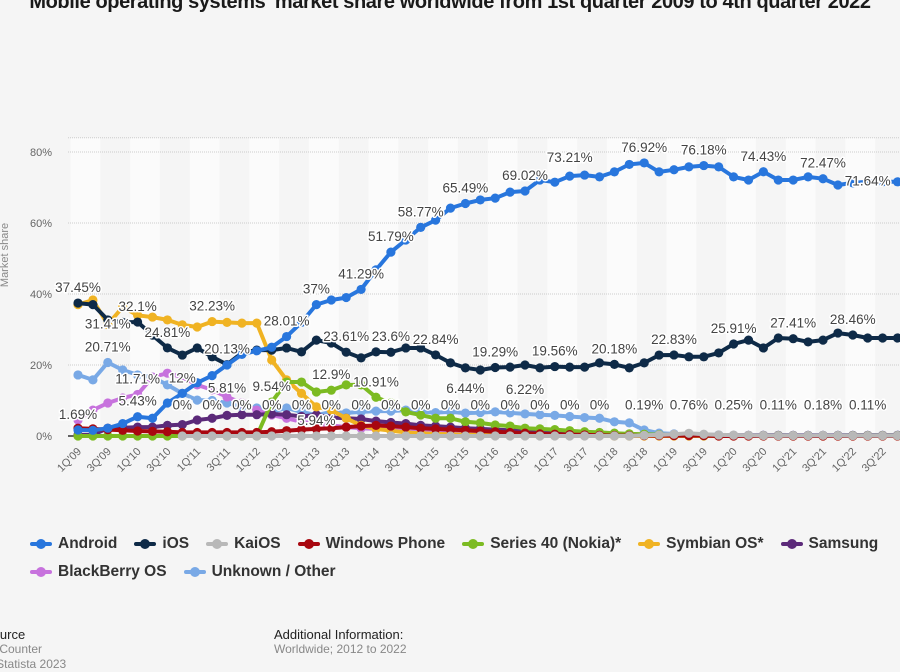  I want to click on y-tick-label: 60%, so click(41, 224).